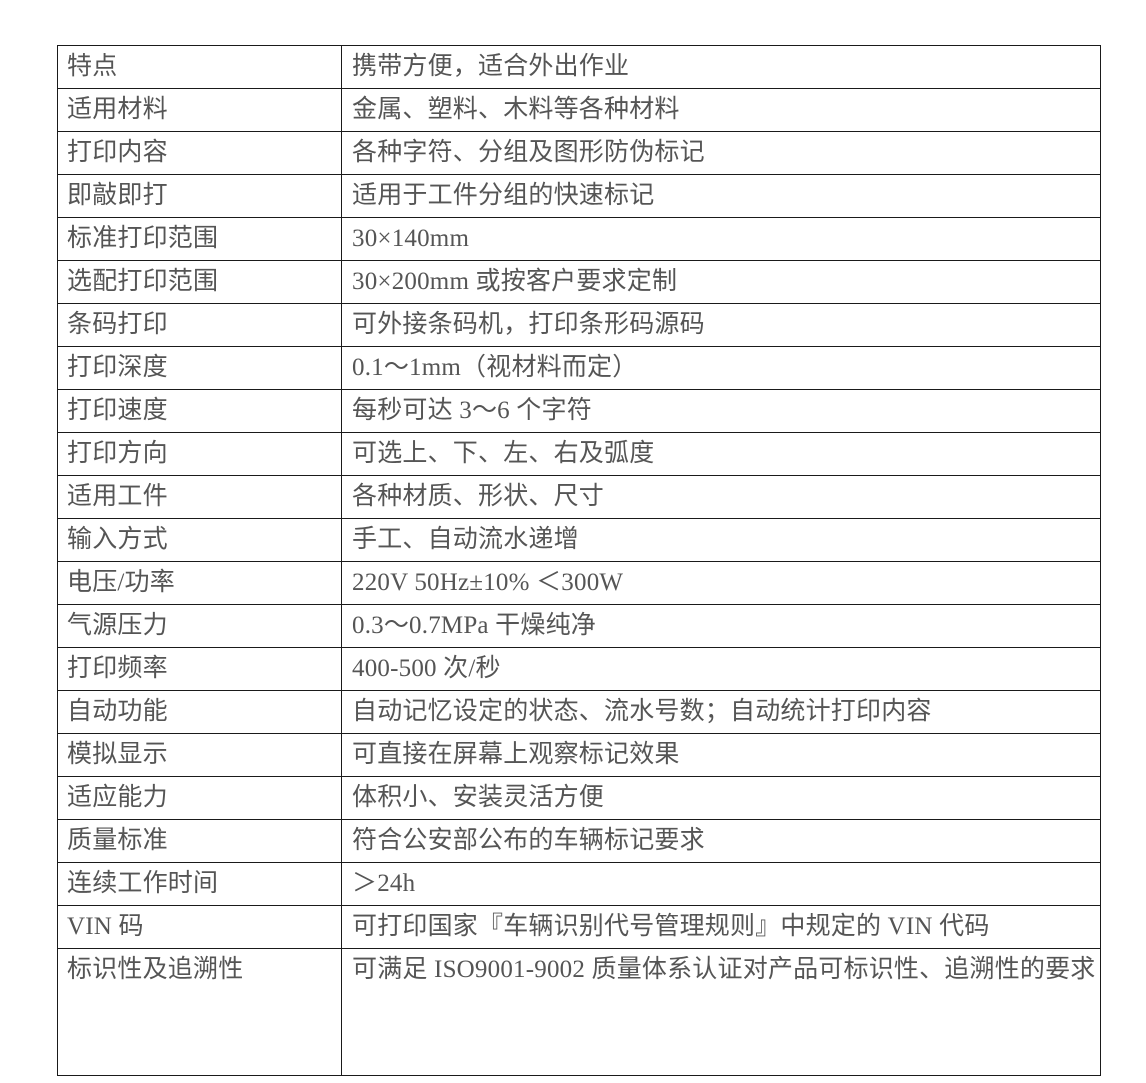  Describe the element at coordinates (721, 67) in the screenshot. I see `spec-value-cell: 携带方便，适合外出作业` at that location.